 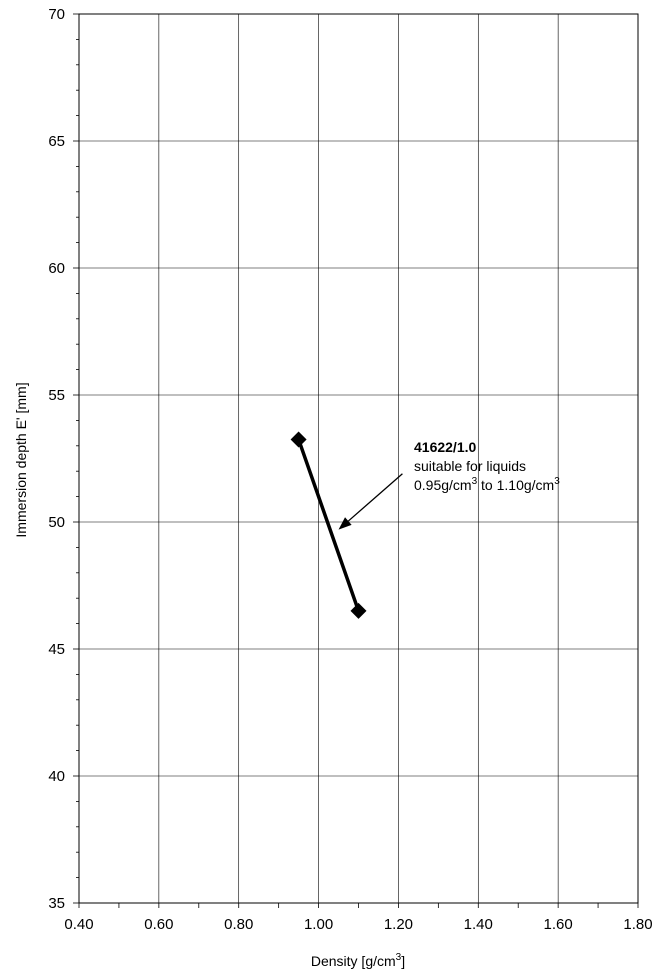 What do you see at coordinates (470, 466) in the screenshot?
I see `annotation-line2: suitable for liquids` at bounding box center [470, 466].